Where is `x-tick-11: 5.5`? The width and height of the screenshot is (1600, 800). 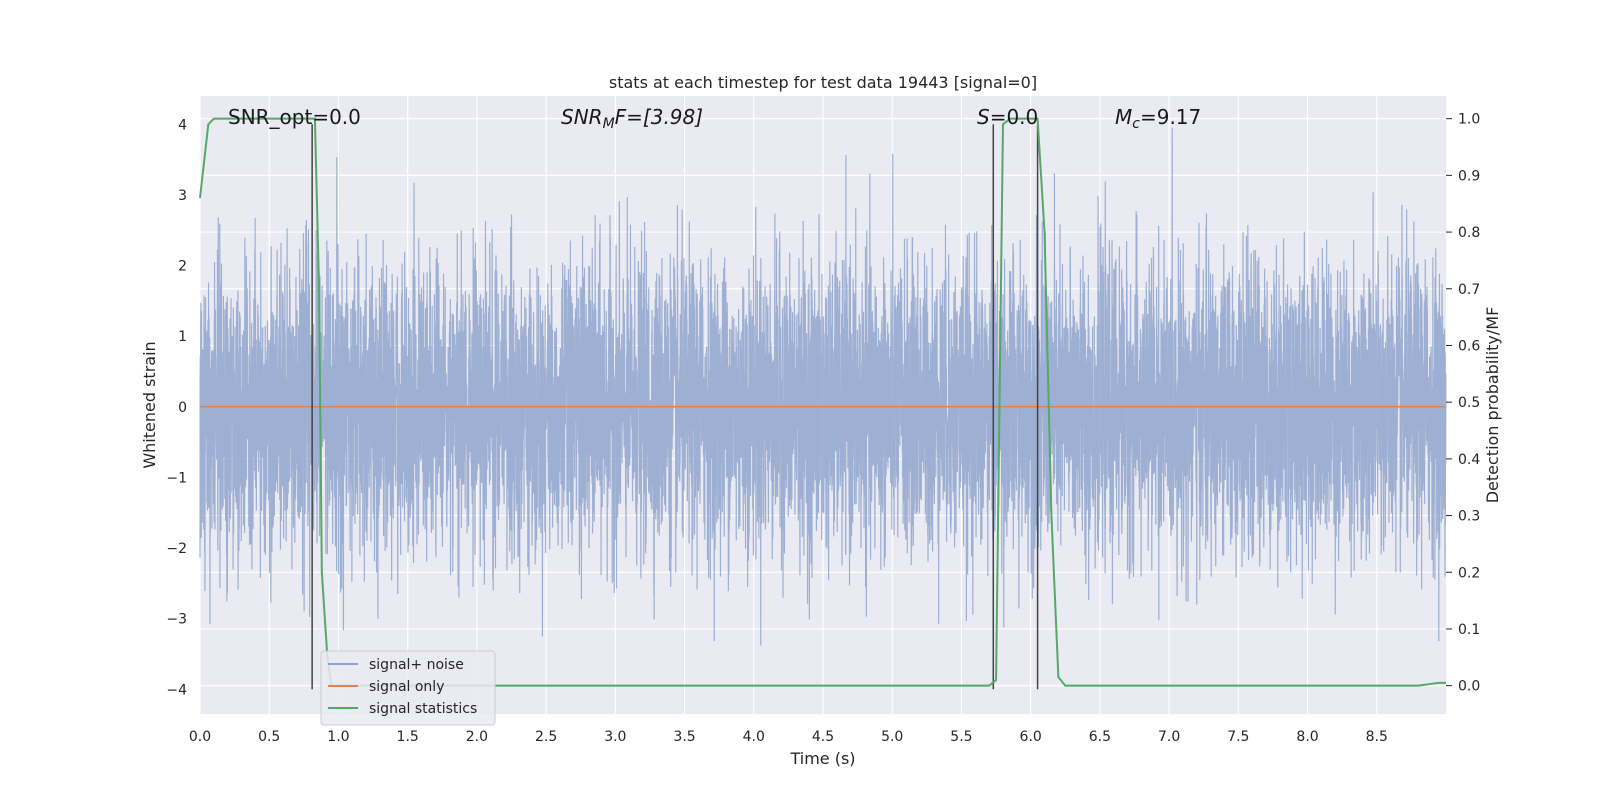
x-tick-11: 5.5 is located at coordinates (961, 737).